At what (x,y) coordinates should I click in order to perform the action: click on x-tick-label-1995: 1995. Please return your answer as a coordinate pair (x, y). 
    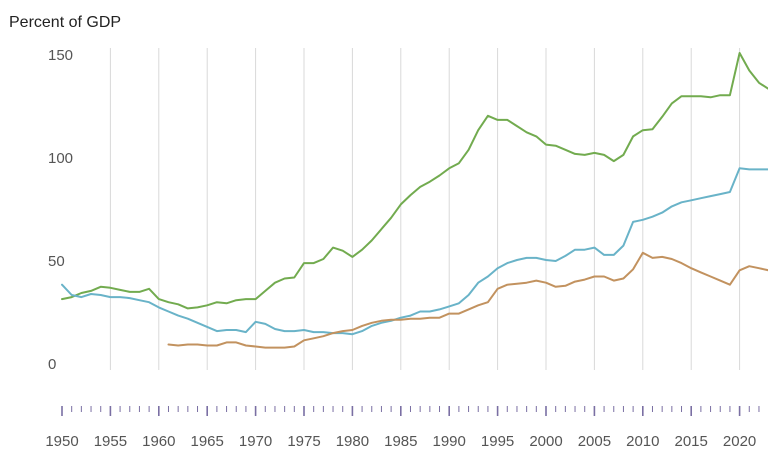
    Looking at the image, I should click on (497, 441).